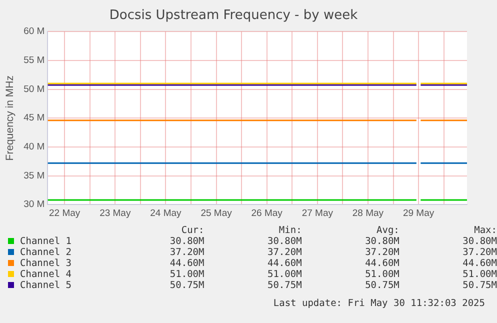 This screenshot has width=497, height=323. I want to click on legend-label: Channel 3, so click(45, 263).